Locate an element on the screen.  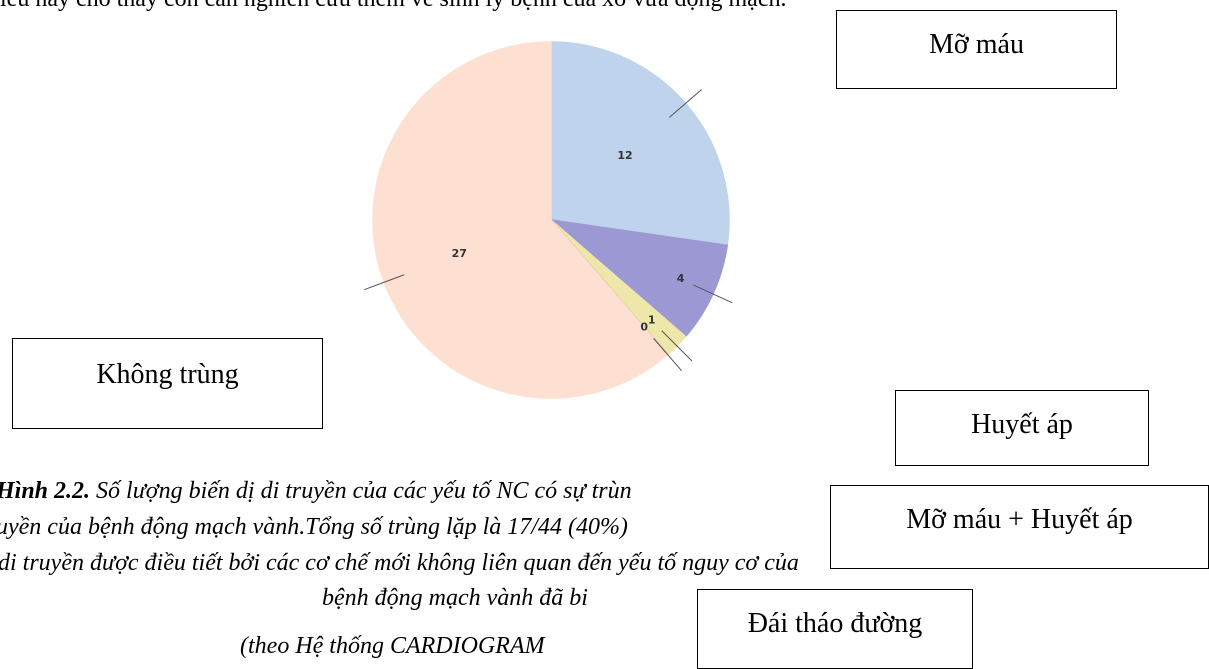
category-box: Mỡ máu + Huyết áp is located at coordinates (1019, 527).